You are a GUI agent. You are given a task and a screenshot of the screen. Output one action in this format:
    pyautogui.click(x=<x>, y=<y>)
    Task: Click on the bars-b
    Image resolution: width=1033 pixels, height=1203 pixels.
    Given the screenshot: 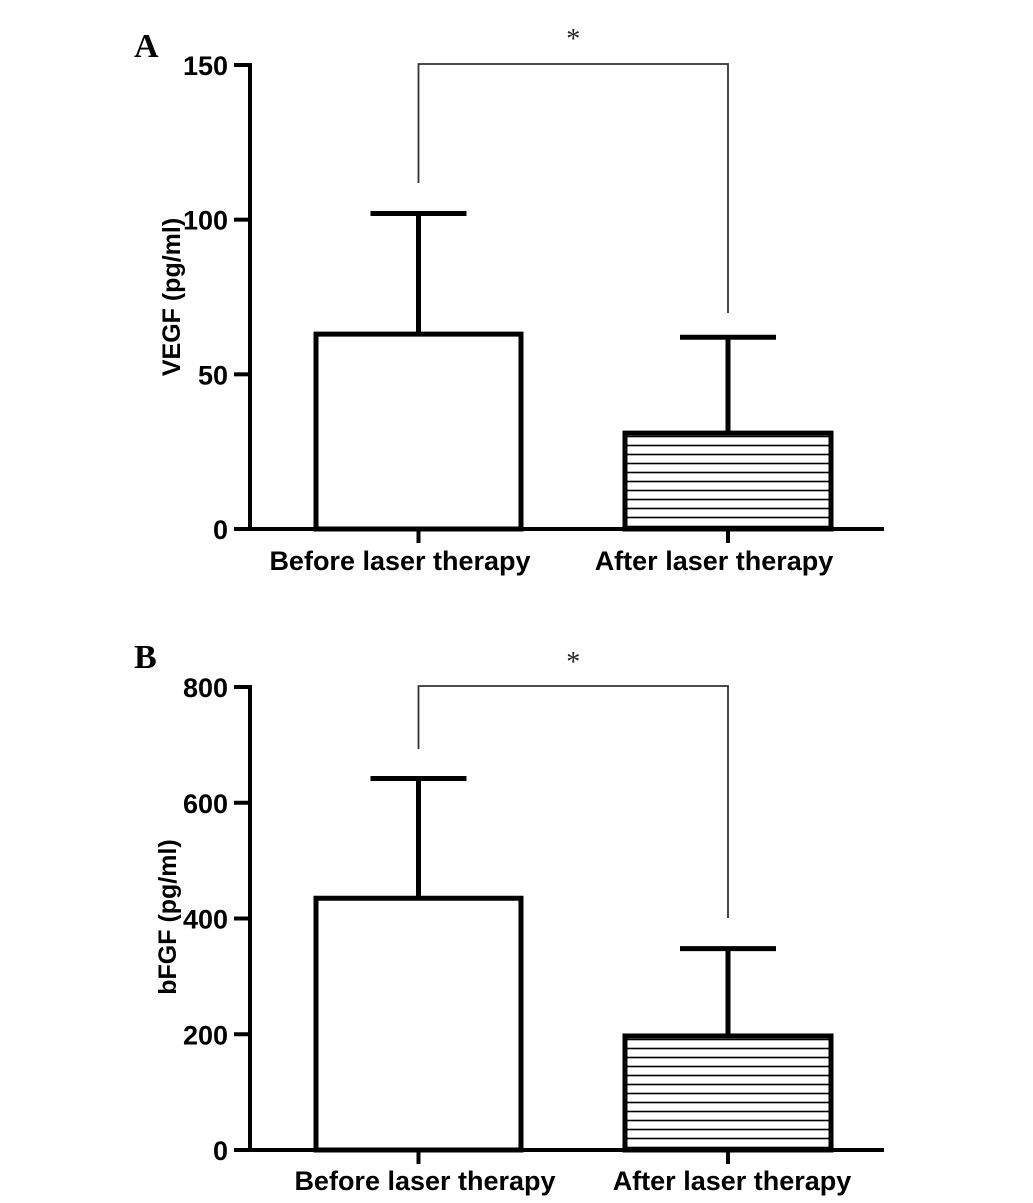 What is the action you would take?
    pyautogui.click(x=573, y=1024)
    